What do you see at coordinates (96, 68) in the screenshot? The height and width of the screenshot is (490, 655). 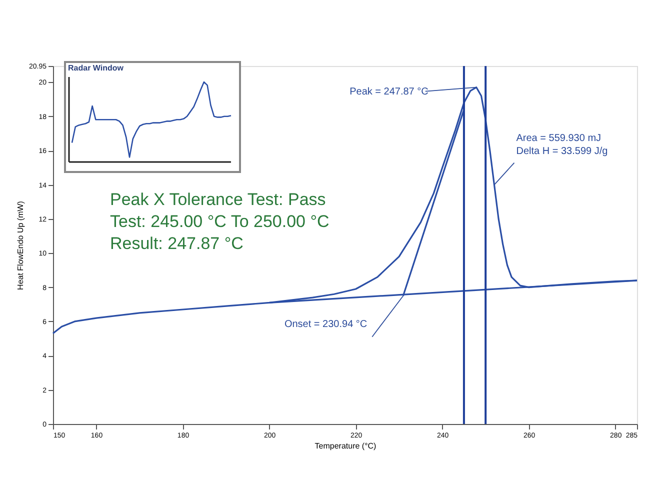 I see `chart-title: Radar Window` at bounding box center [96, 68].